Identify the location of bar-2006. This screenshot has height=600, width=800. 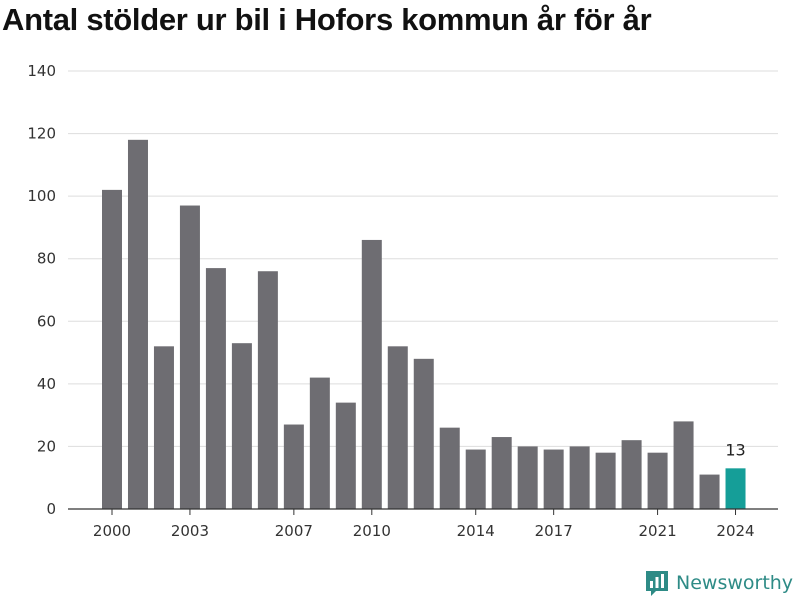
(267, 390).